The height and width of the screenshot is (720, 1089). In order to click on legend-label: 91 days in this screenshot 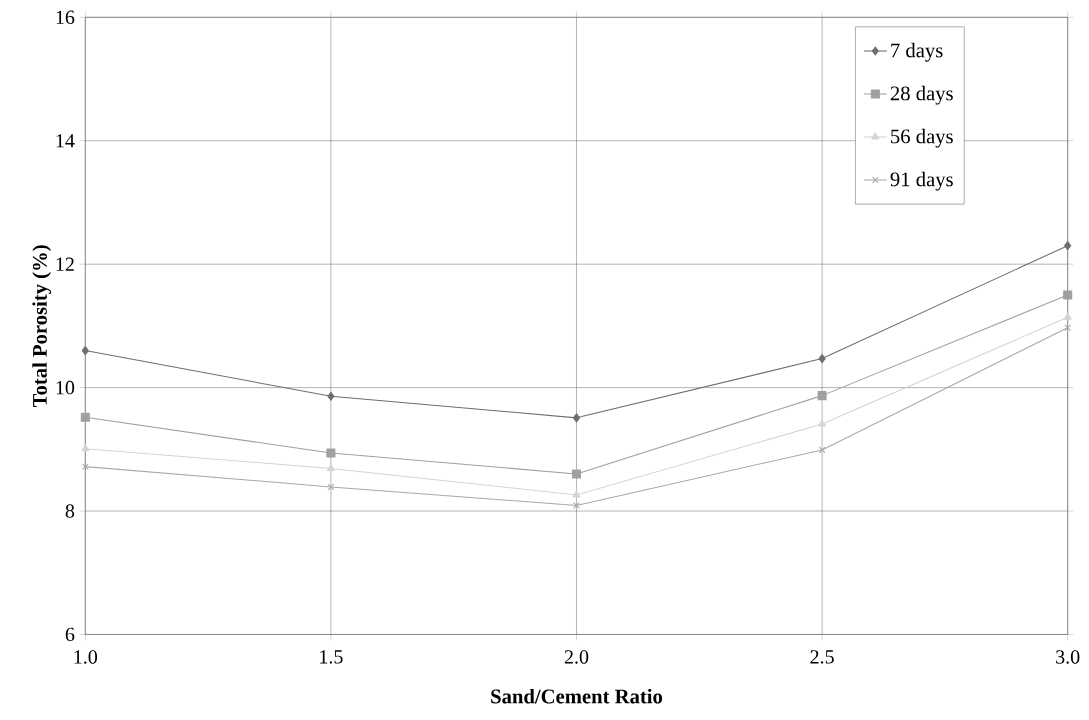, I will do `click(921, 181)`.